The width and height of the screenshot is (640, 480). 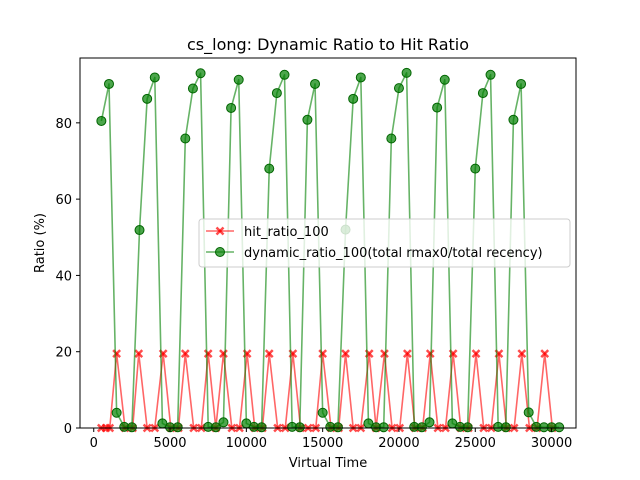 I want to click on legend-marker-x-icon, so click(x=220, y=231).